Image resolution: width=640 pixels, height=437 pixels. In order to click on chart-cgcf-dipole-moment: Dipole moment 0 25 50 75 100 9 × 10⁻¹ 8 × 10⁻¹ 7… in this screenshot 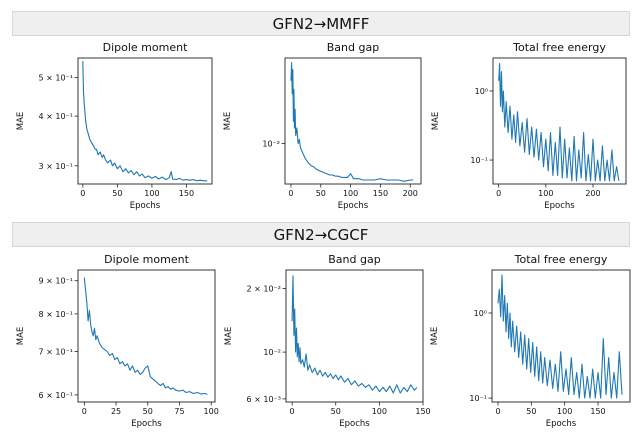, I will do `click(117, 341)`.